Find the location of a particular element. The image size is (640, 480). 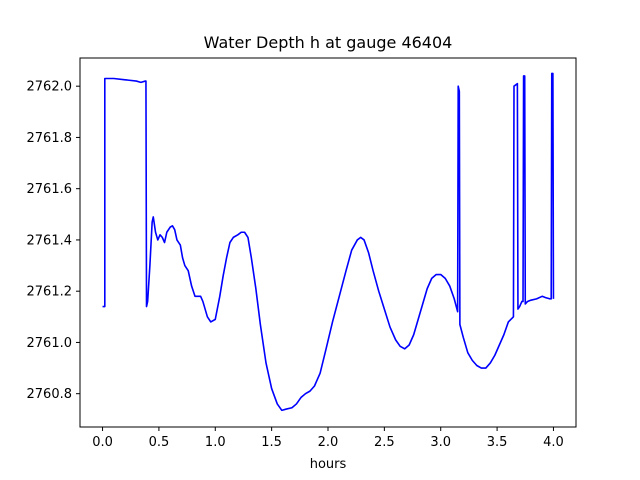

x-tick-label: 4.0 is located at coordinates (553, 442).